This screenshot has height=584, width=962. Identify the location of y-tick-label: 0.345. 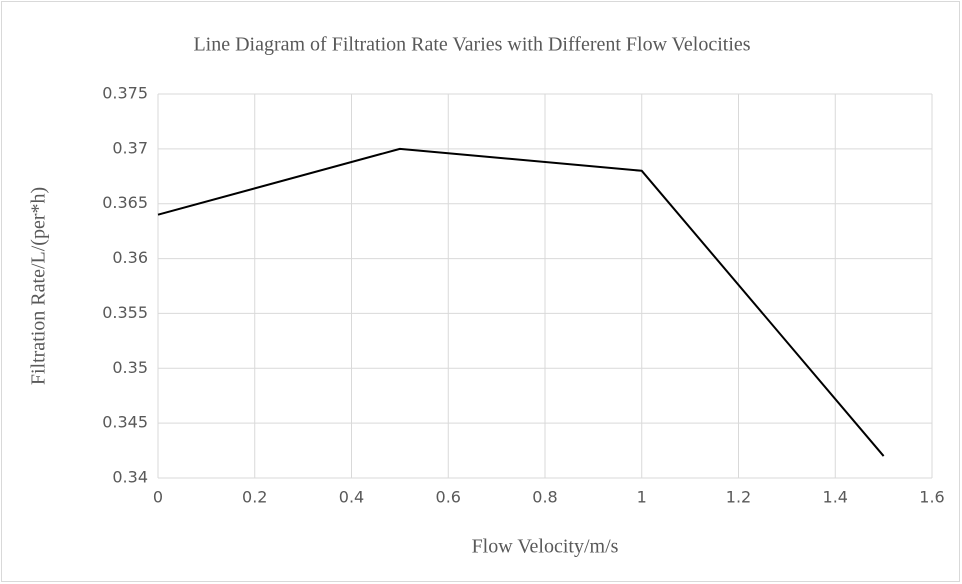
(125, 422).